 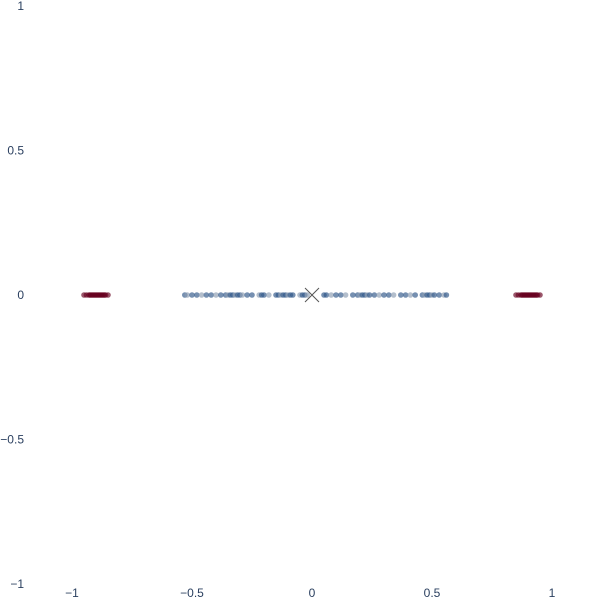 I want to click on y-tick-label: 0.5, so click(x=15, y=151).